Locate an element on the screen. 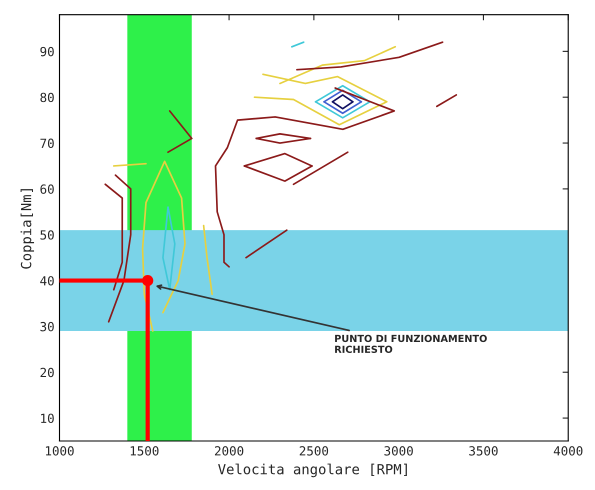 The height and width of the screenshot is (490, 595). annotation: PUNTO DI FUNZIONAMENTO RICHIESTO is located at coordinates (411, 344).